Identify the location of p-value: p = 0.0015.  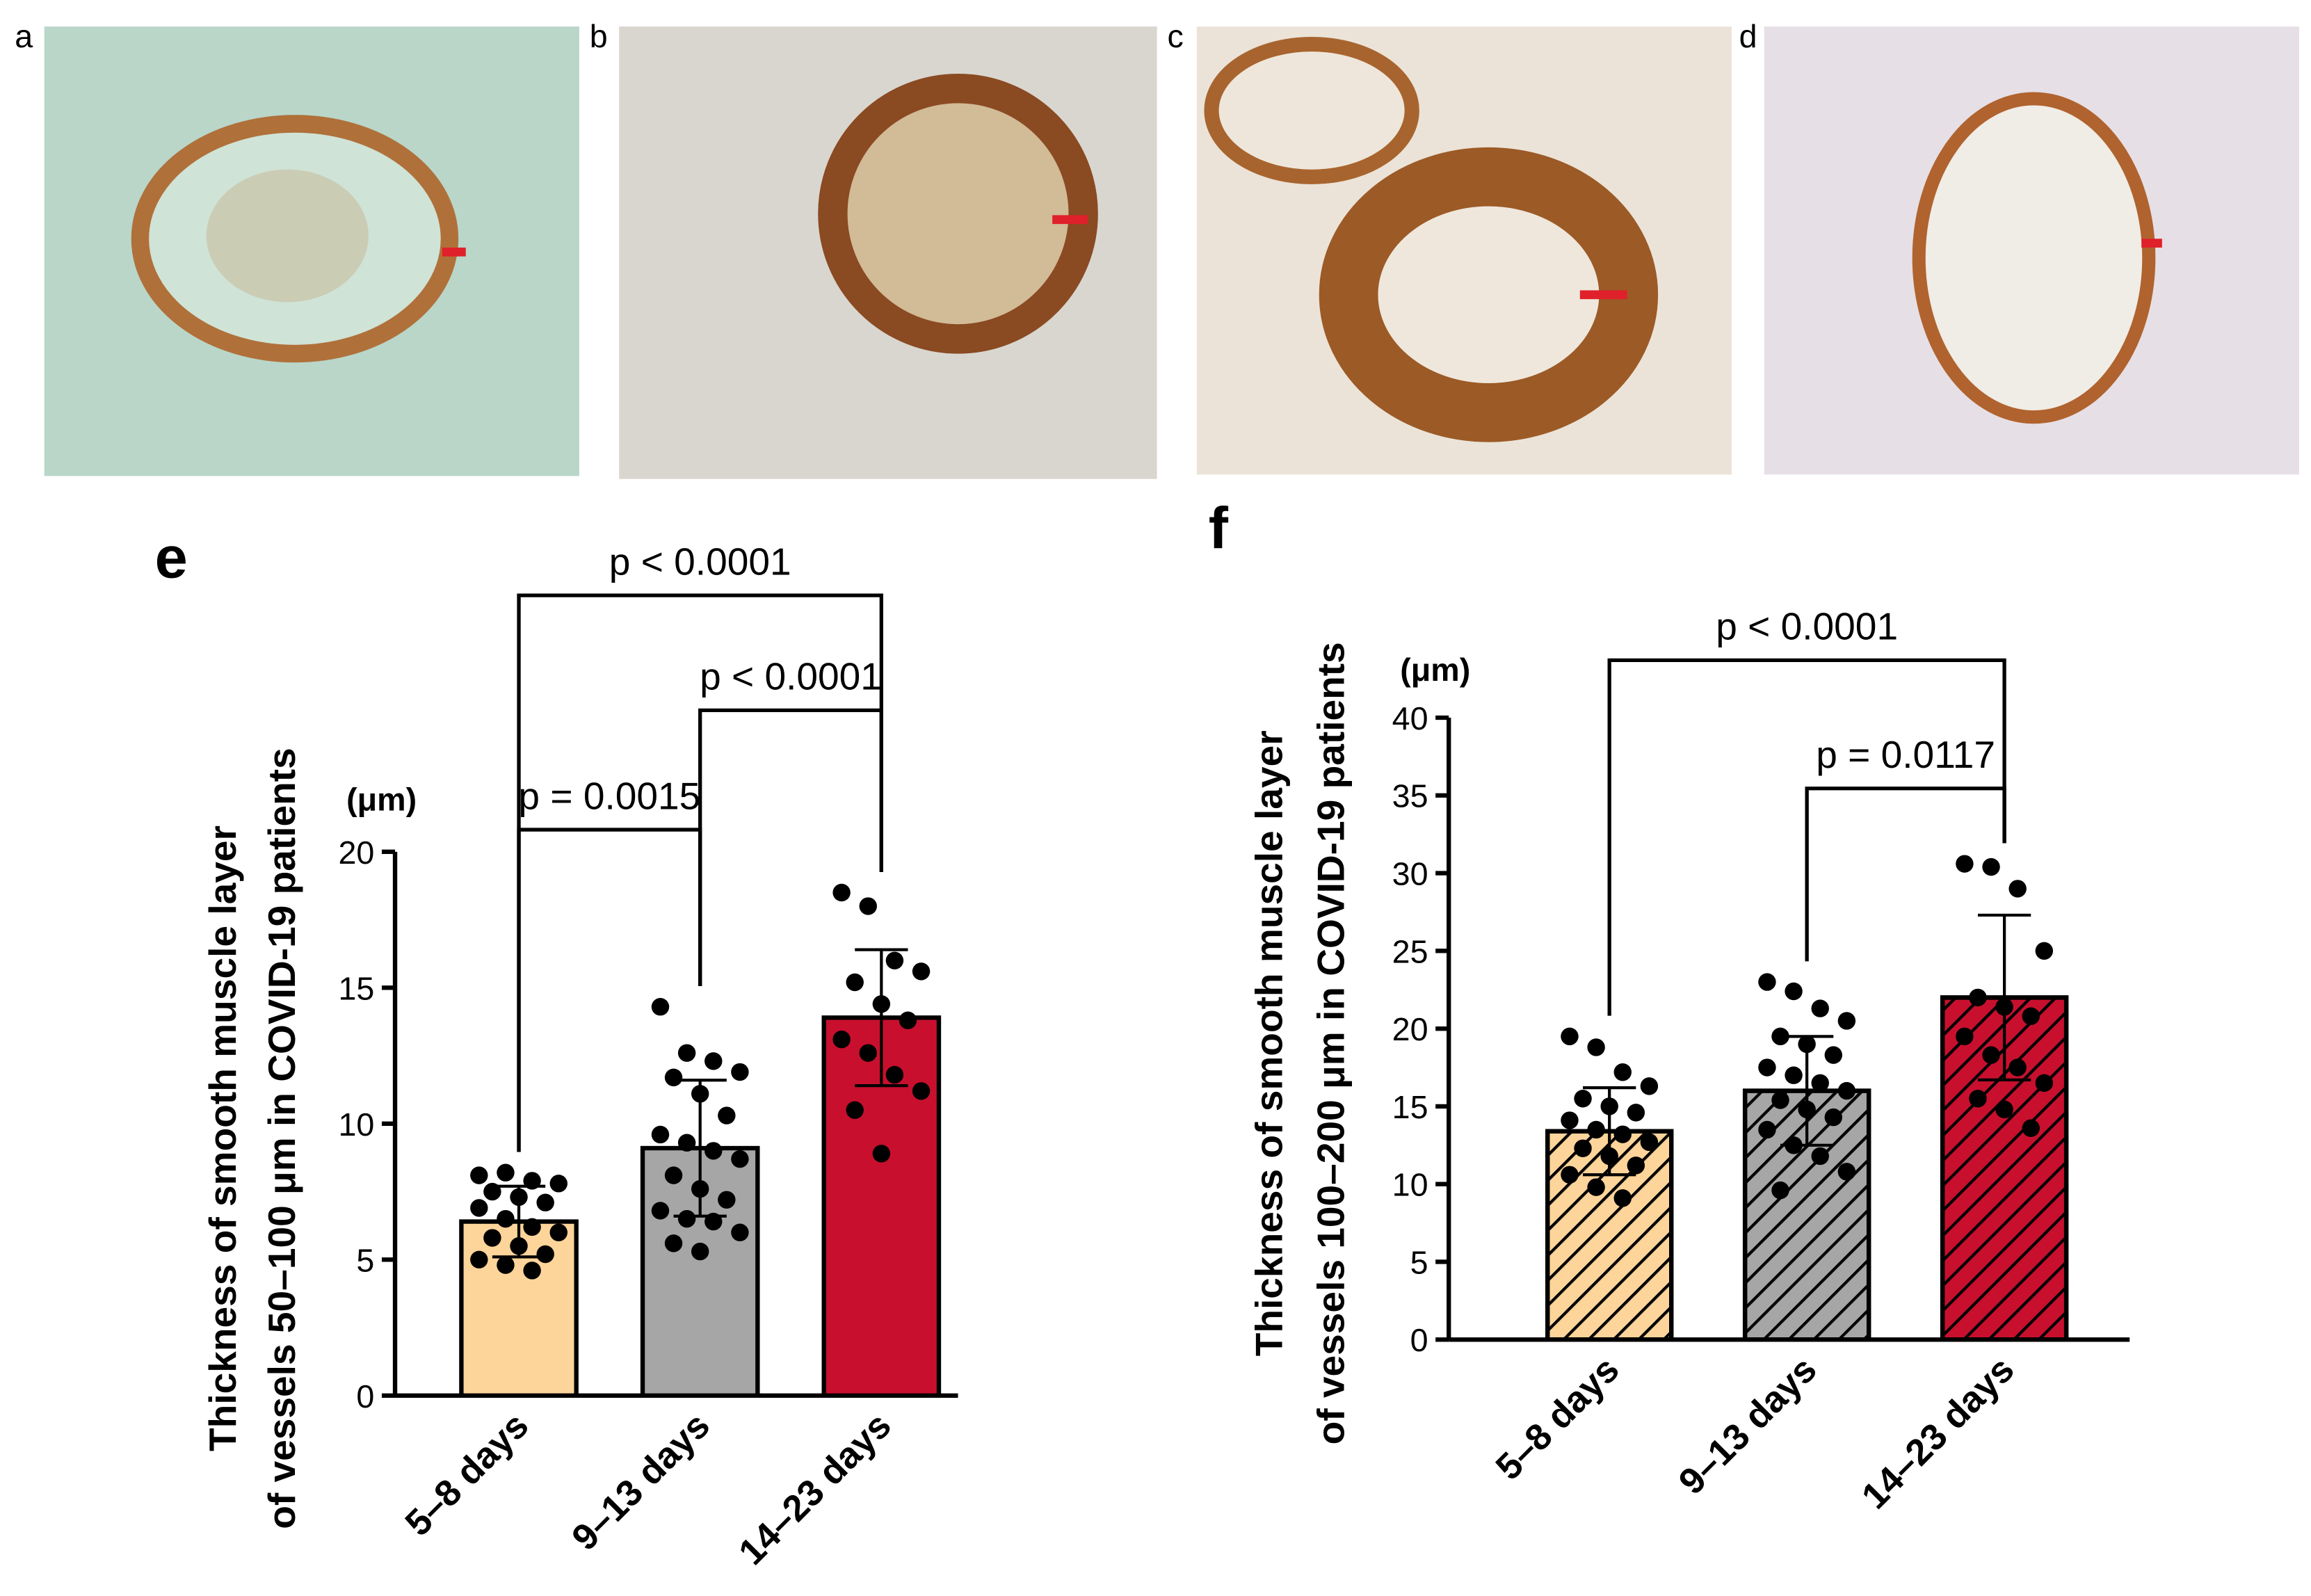
(609, 795).